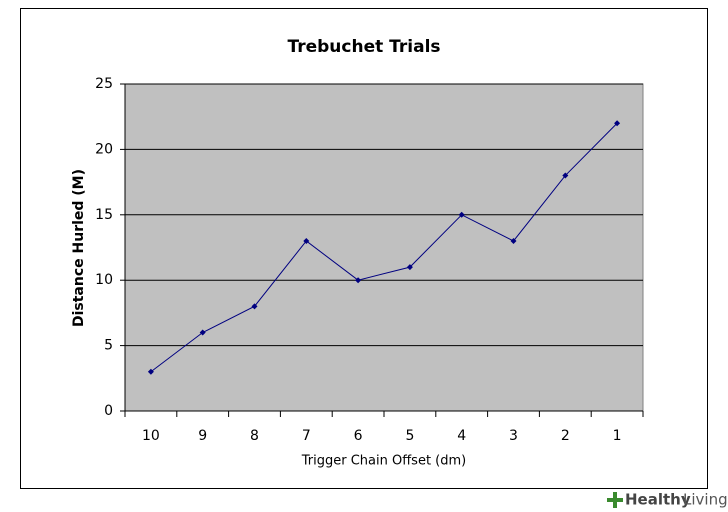 Image resolution: width=728 pixels, height=512 pixels. What do you see at coordinates (461, 436) in the screenshot?
I see `x-tick-label: 4` at bounding box center [461, 436].